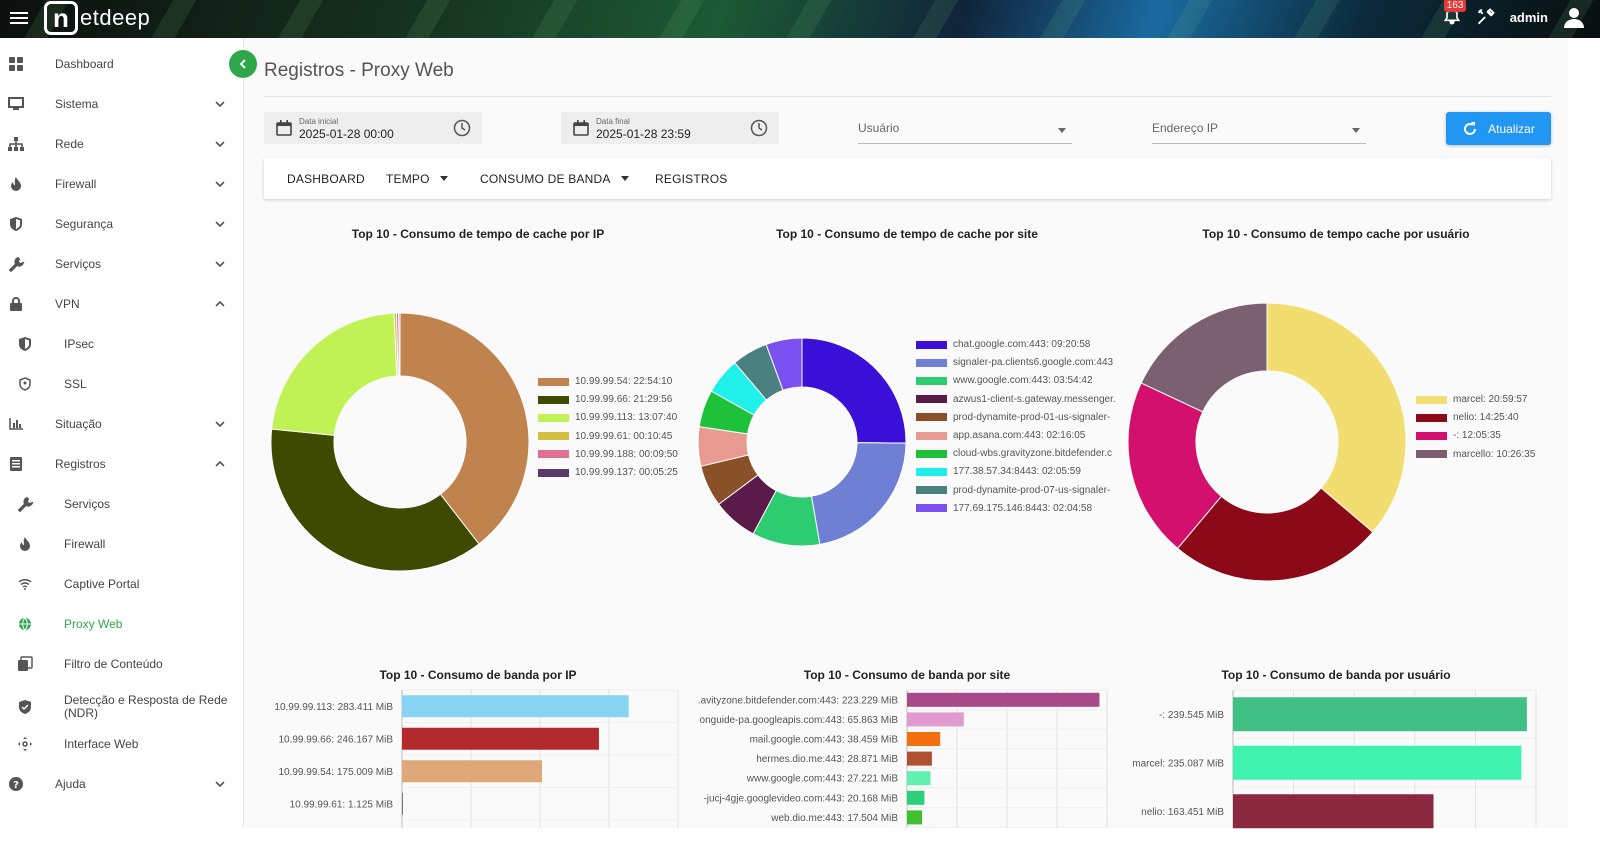  What do you see at coordinates (1004, 508) in the screenshot?
I see `legend-item: 177.69.175.146:8443: 02:04:58` at bounding box center [1004, 508].